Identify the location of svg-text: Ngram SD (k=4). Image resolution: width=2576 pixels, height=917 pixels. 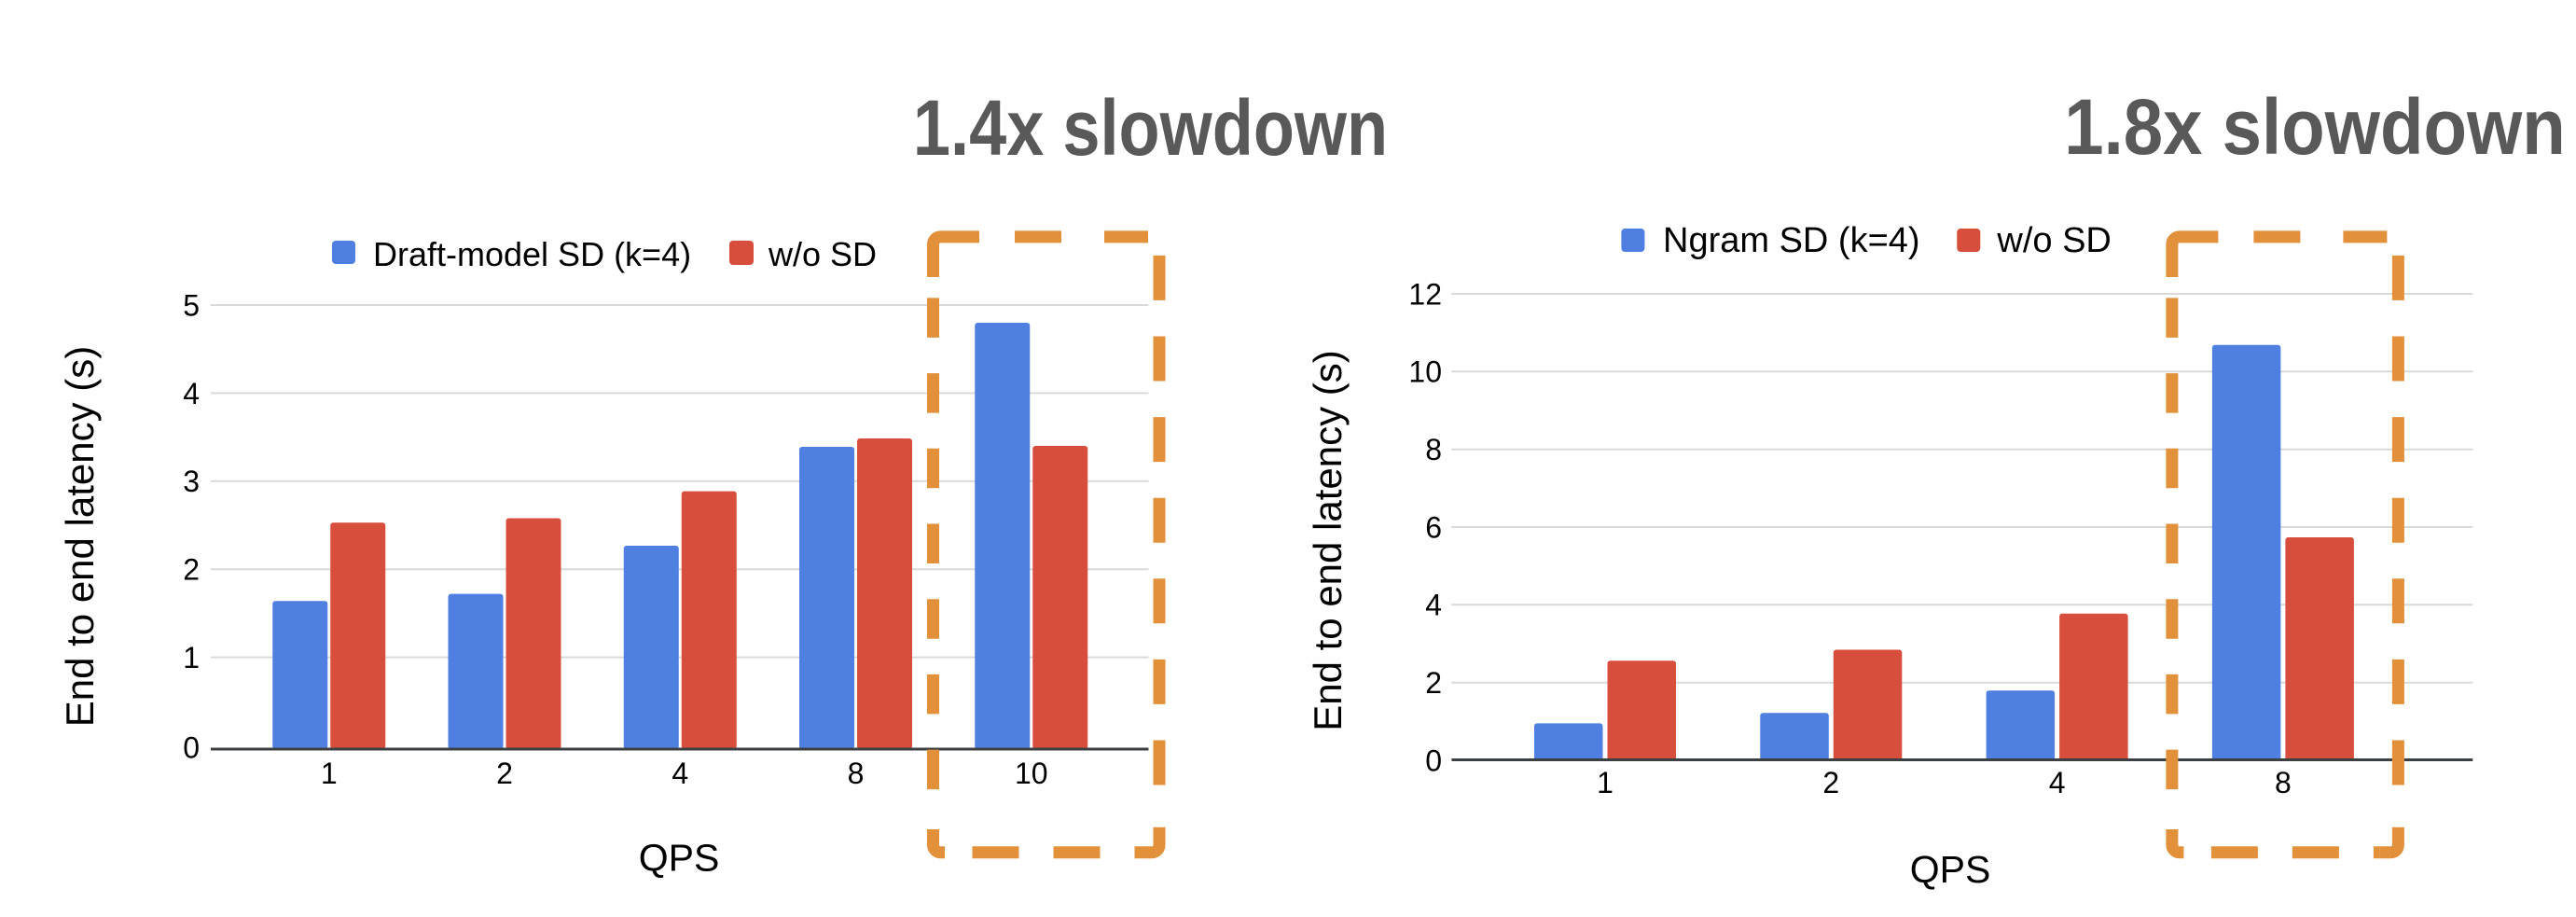
(1791, 240).